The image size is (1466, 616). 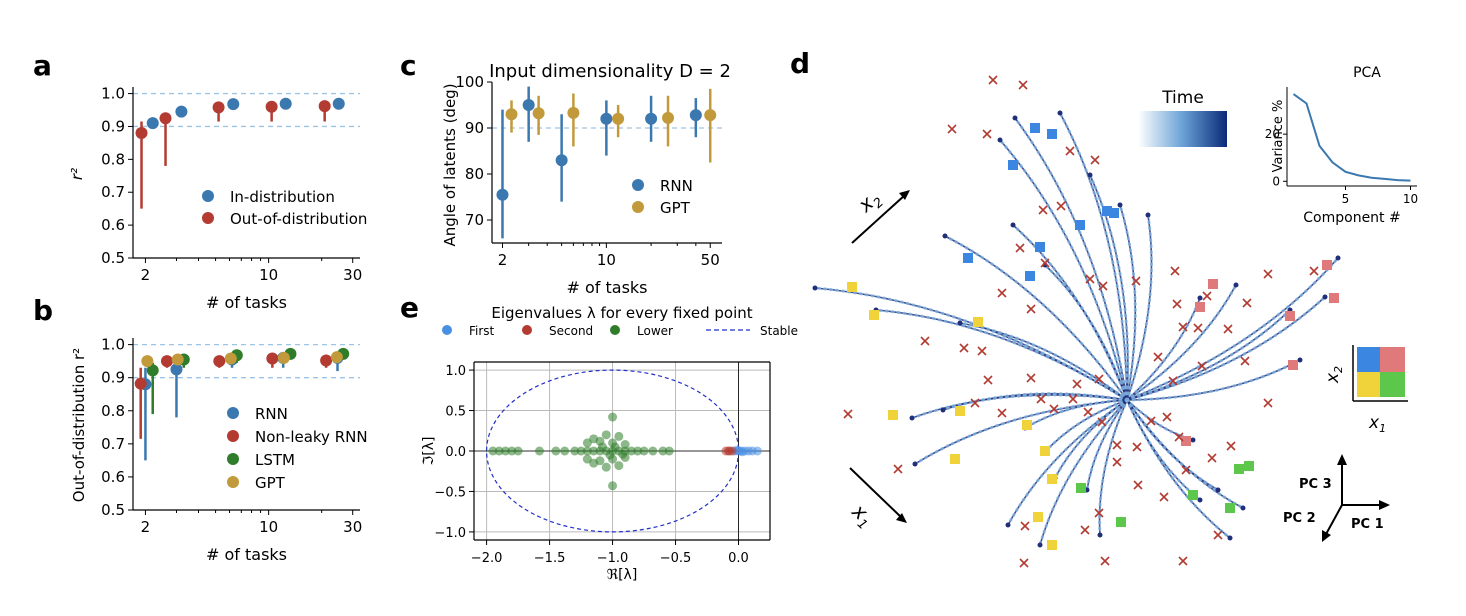 I want to click on time-colorbar, so click(x=1182, y=129).